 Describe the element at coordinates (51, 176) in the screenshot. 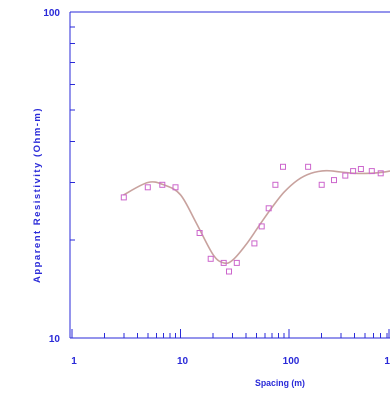

I see `y-axis-tick-labels: 10 100` at that location.